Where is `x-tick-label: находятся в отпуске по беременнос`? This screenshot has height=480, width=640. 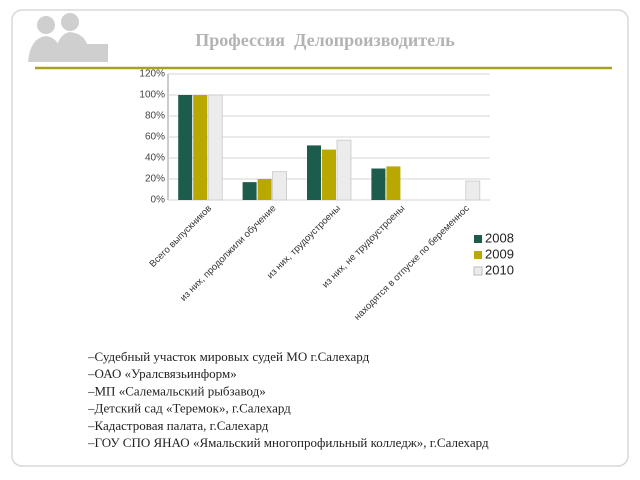
x-tick-label: находятся в отпуске по беременнос is located at coordinates (412, 263).